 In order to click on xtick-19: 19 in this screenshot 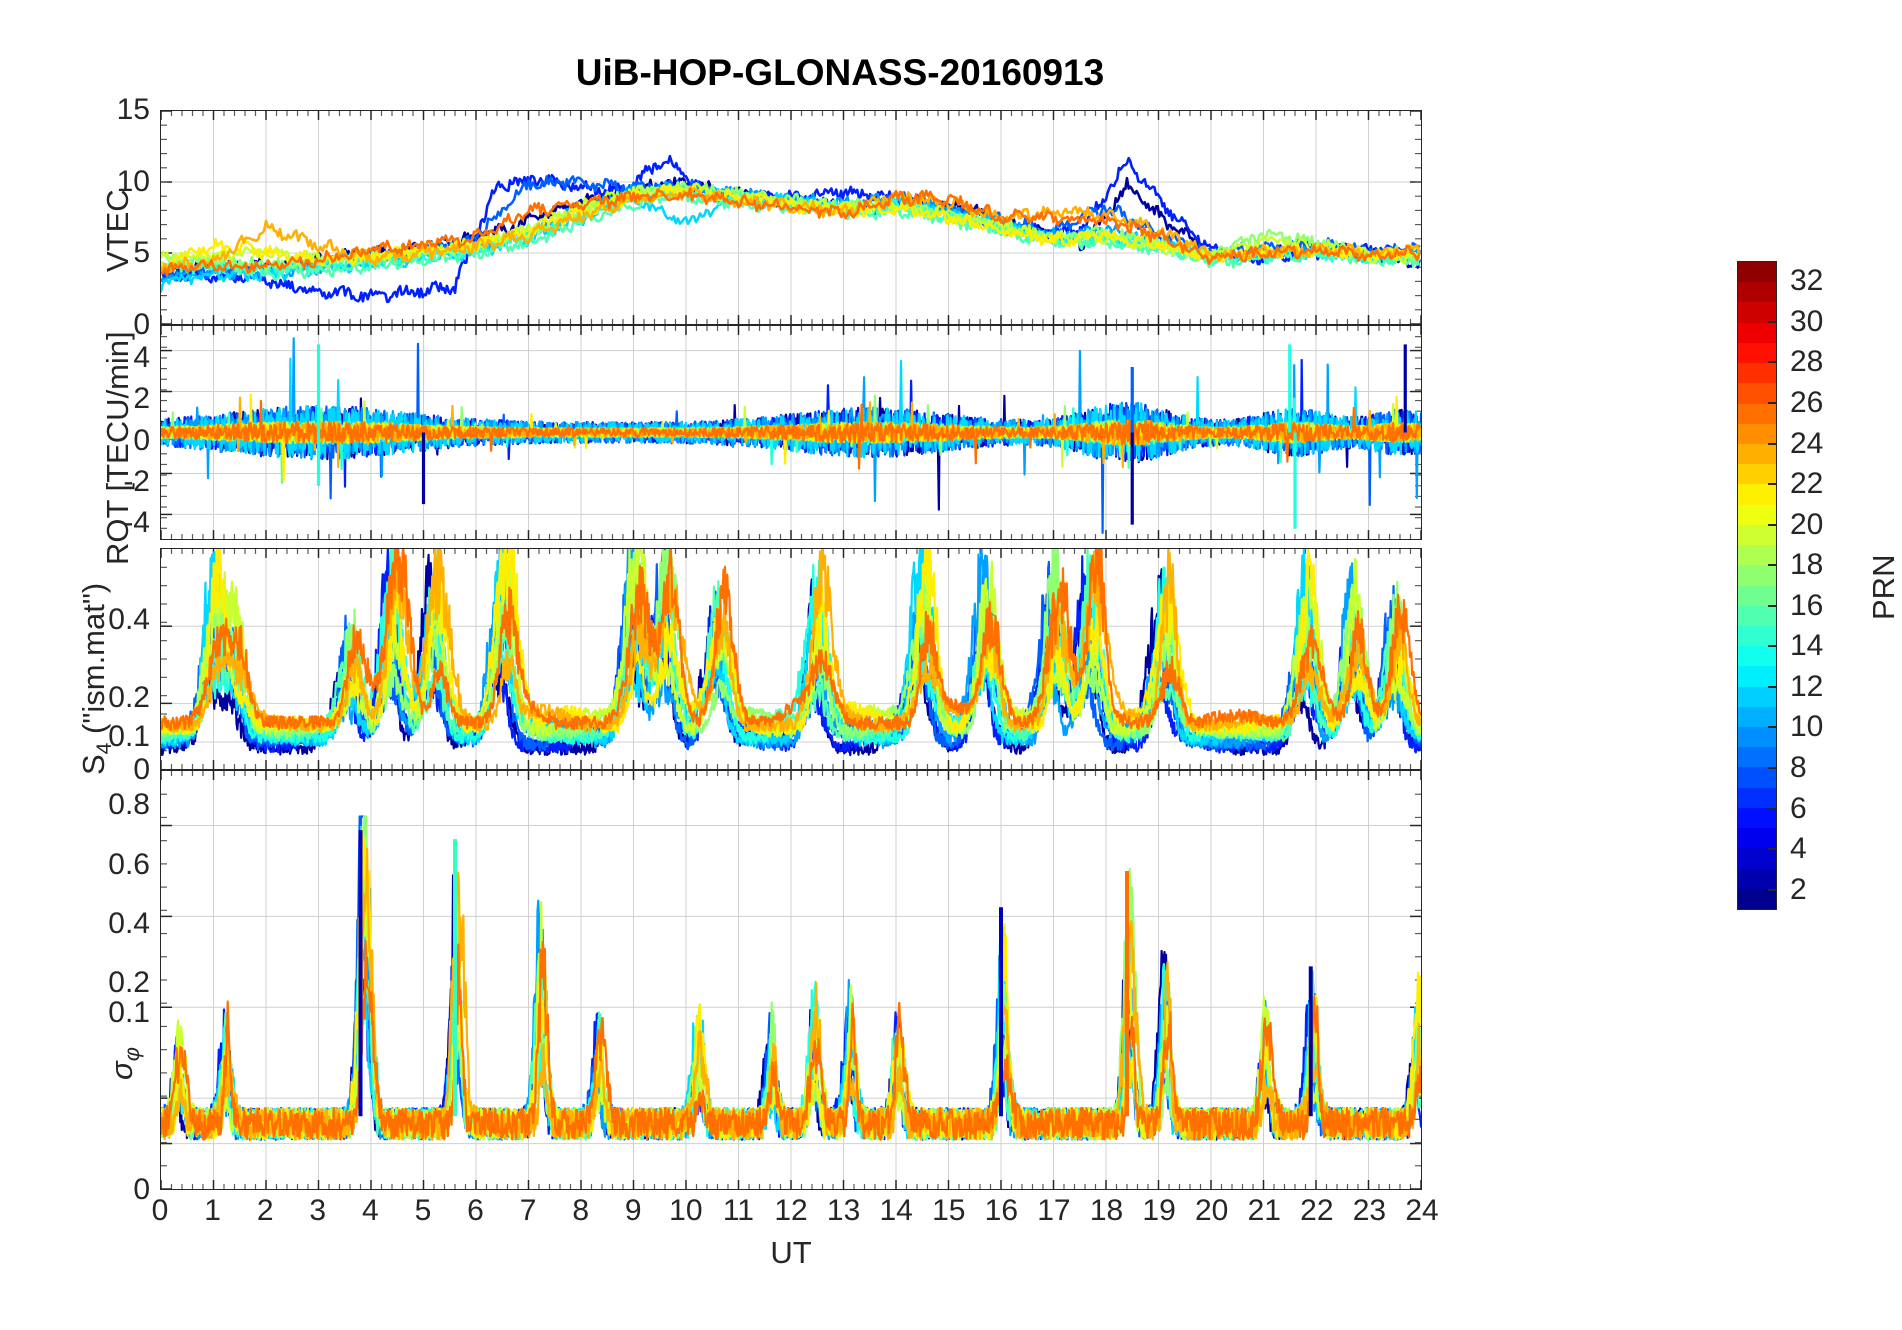, I will do `click(1159, 1210)`.